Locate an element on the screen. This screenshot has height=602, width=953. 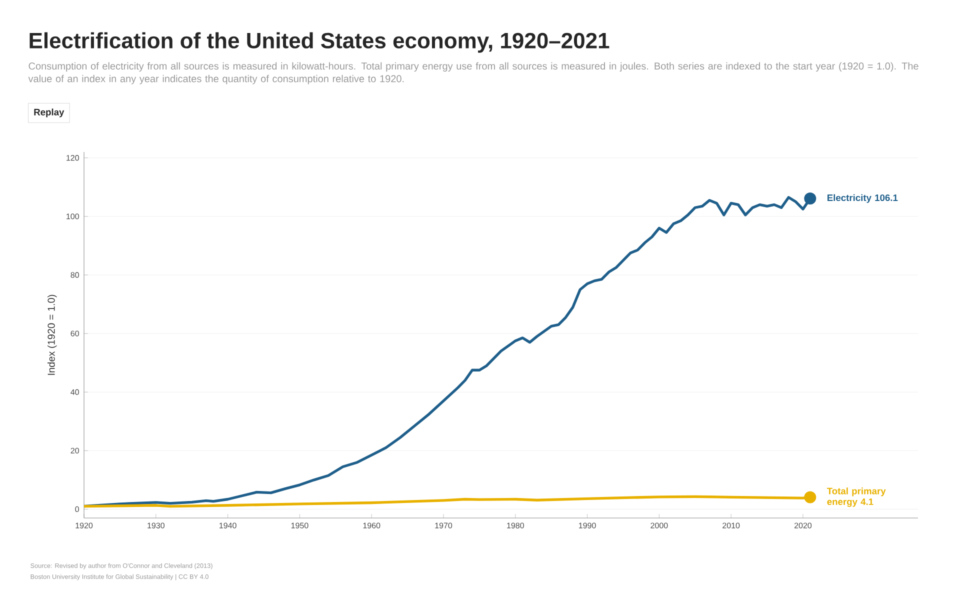
chart-title: Electrification of the United States economy, 1920–2021 is located at coordinates (320, 42).